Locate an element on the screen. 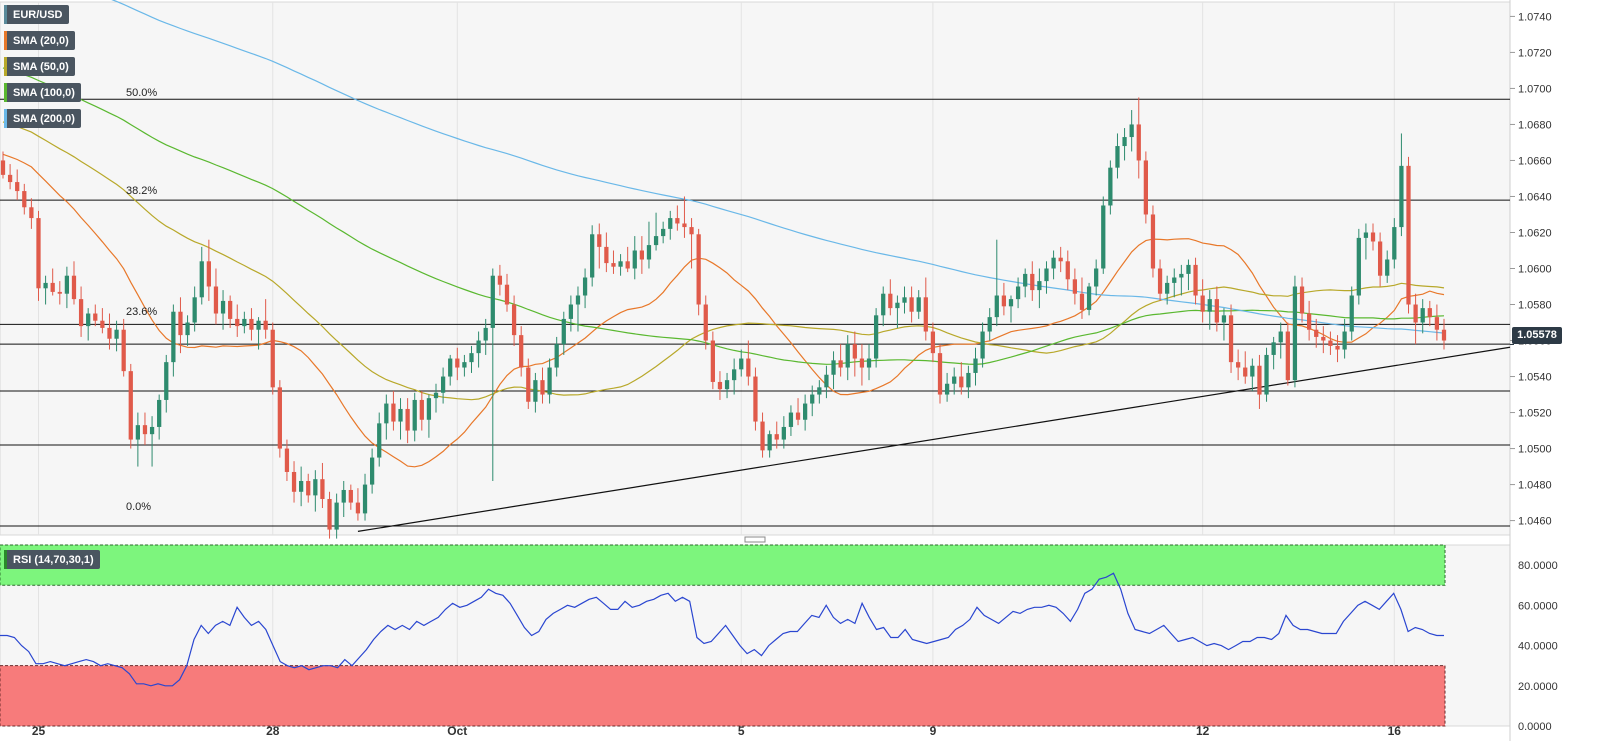 The image size is (1600, 741). sma100-label: SMA (100,0) is located at coordinates (44, 92).